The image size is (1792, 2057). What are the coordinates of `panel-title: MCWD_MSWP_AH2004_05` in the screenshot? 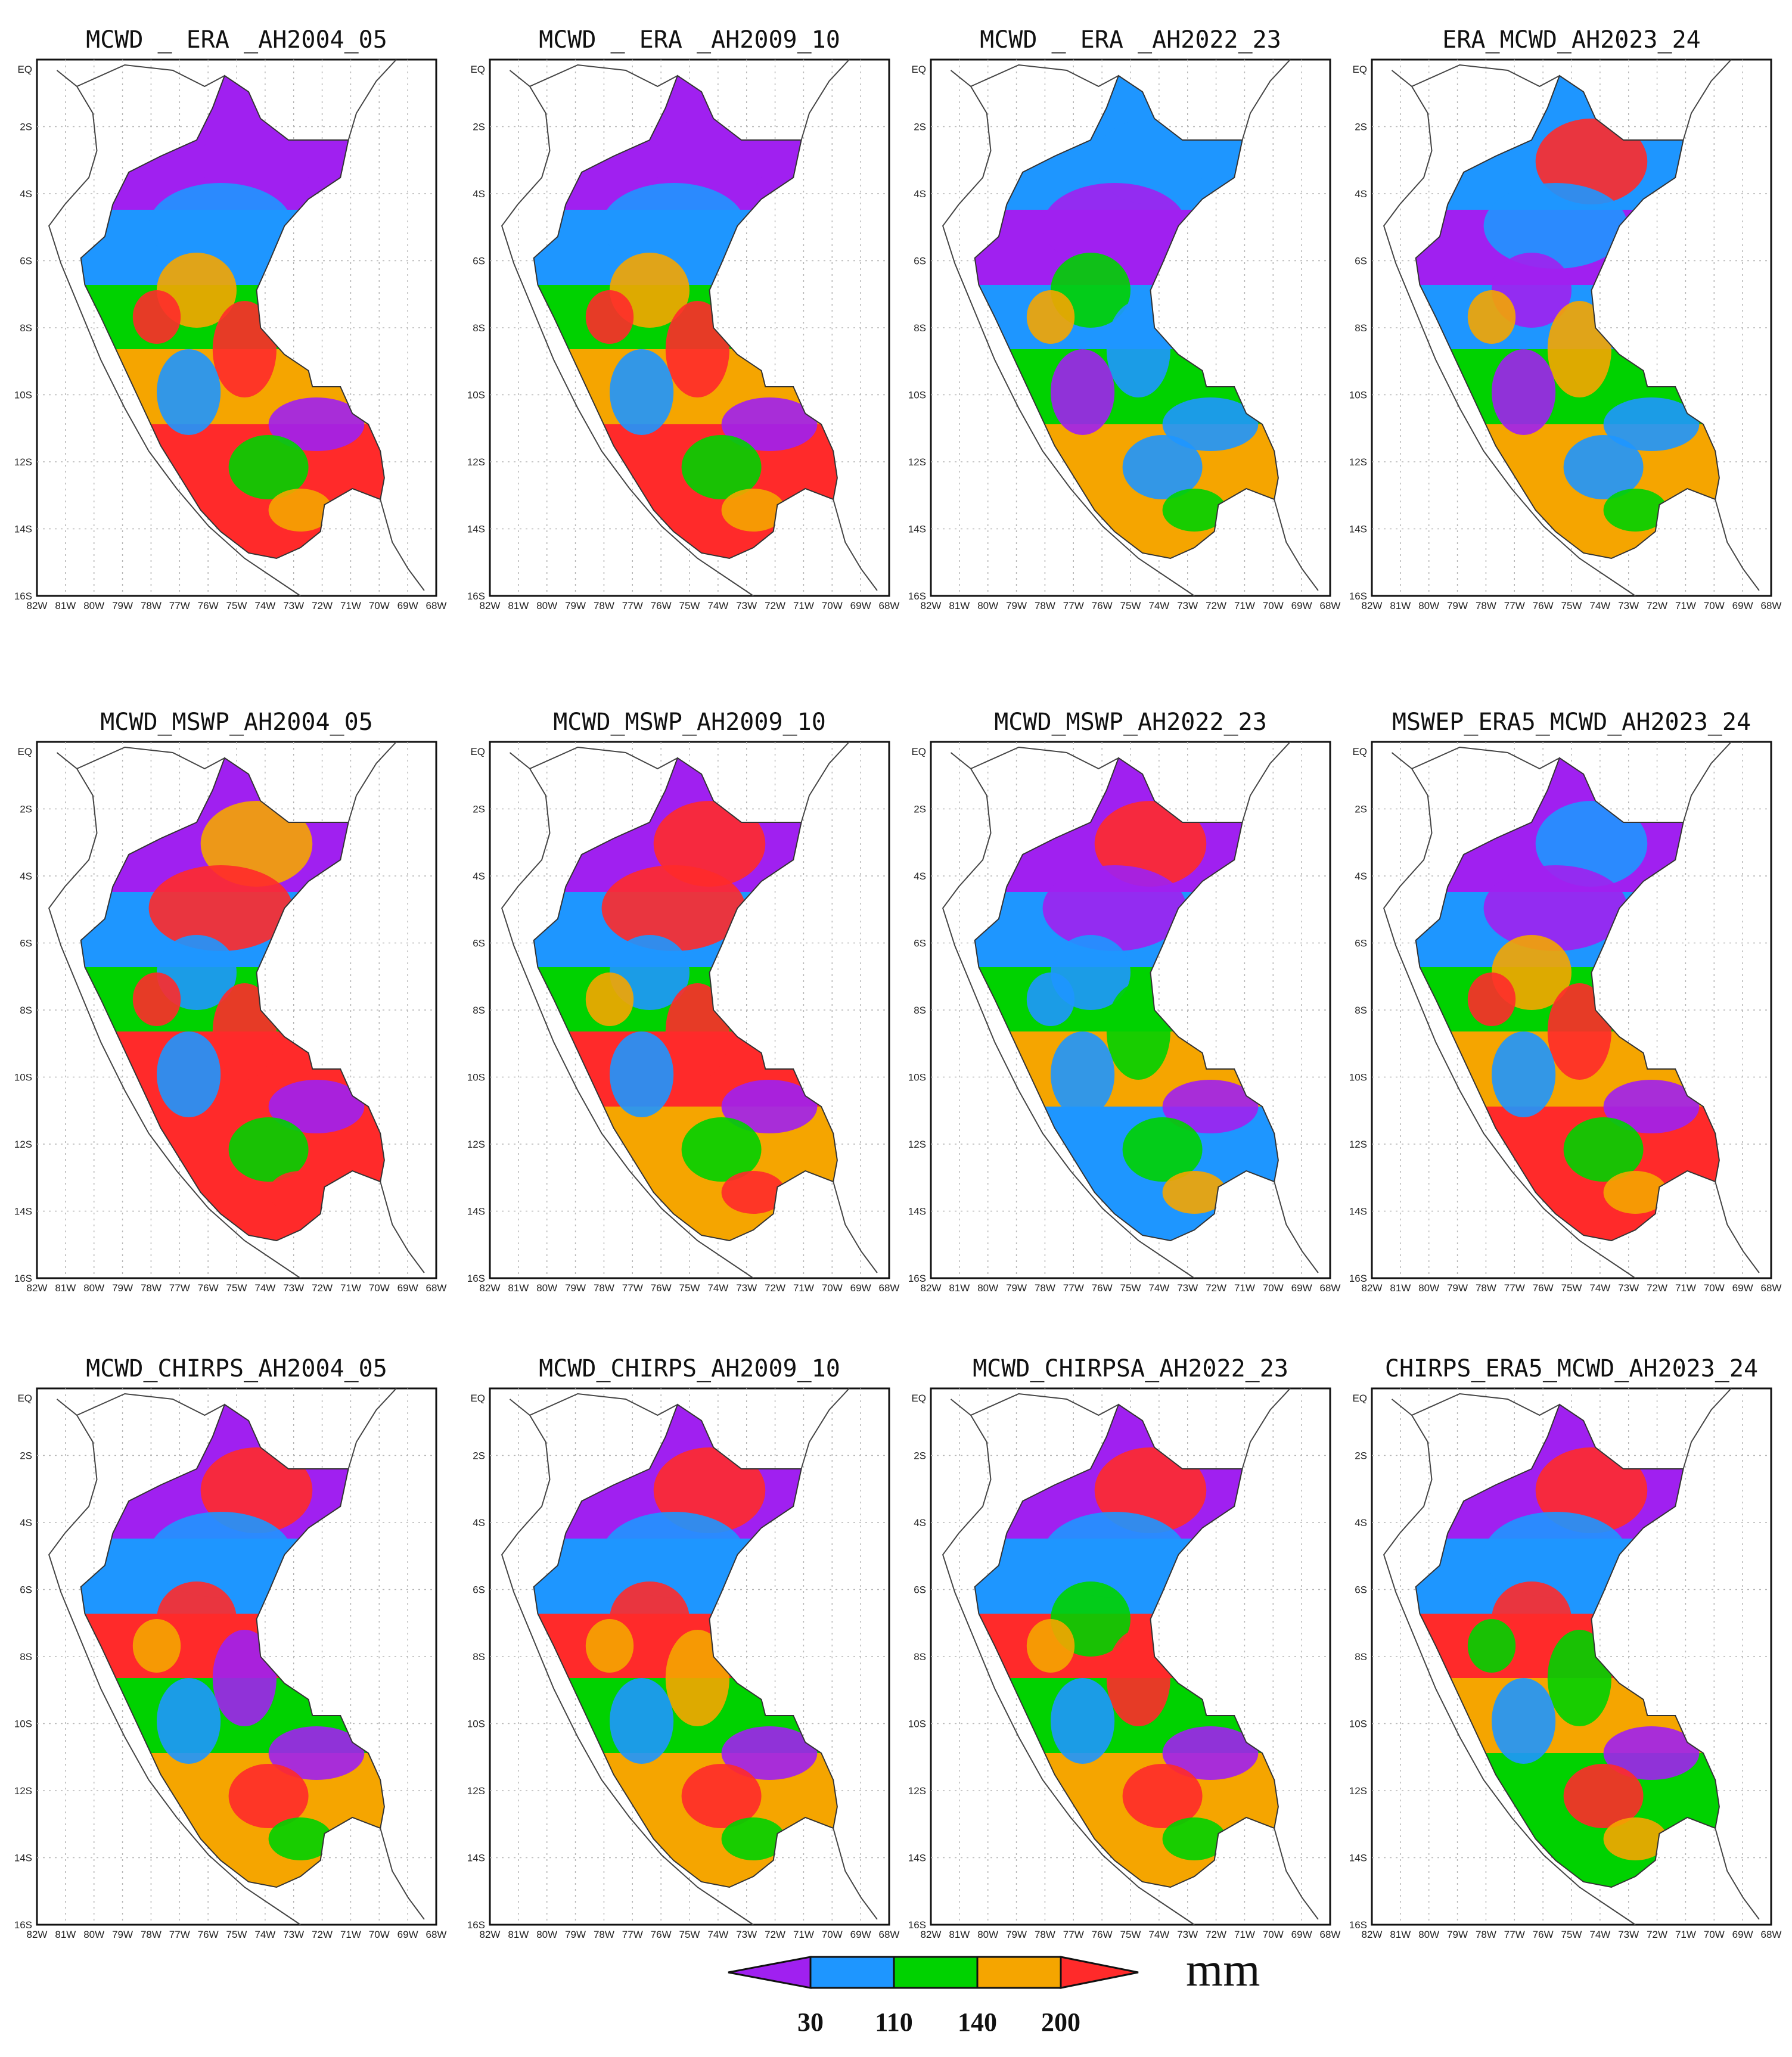 It's located at (236, 722).